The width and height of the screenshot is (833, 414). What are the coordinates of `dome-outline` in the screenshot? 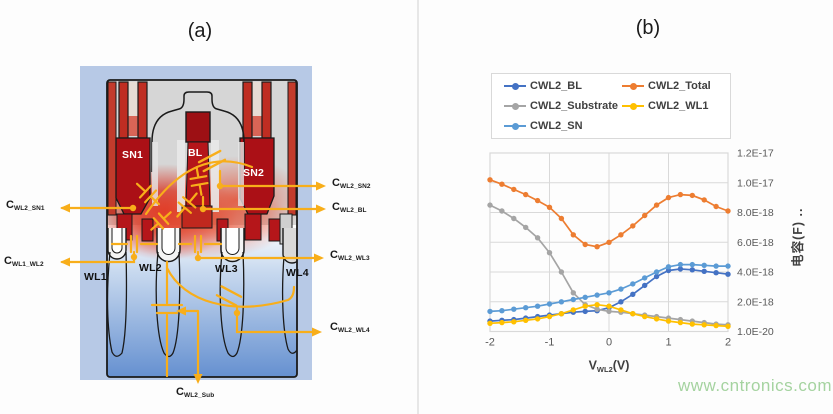 It's located at (198, 131).